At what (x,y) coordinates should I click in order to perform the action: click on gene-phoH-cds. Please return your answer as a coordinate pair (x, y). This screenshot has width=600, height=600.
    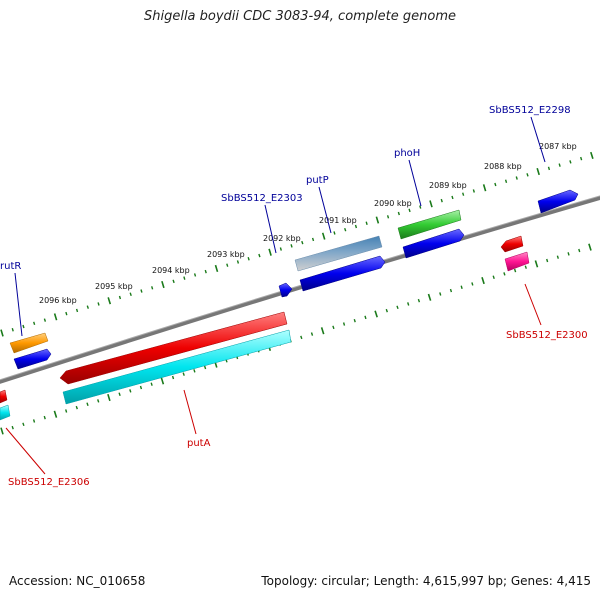
    Looking at the image, I should click on (433, 243).